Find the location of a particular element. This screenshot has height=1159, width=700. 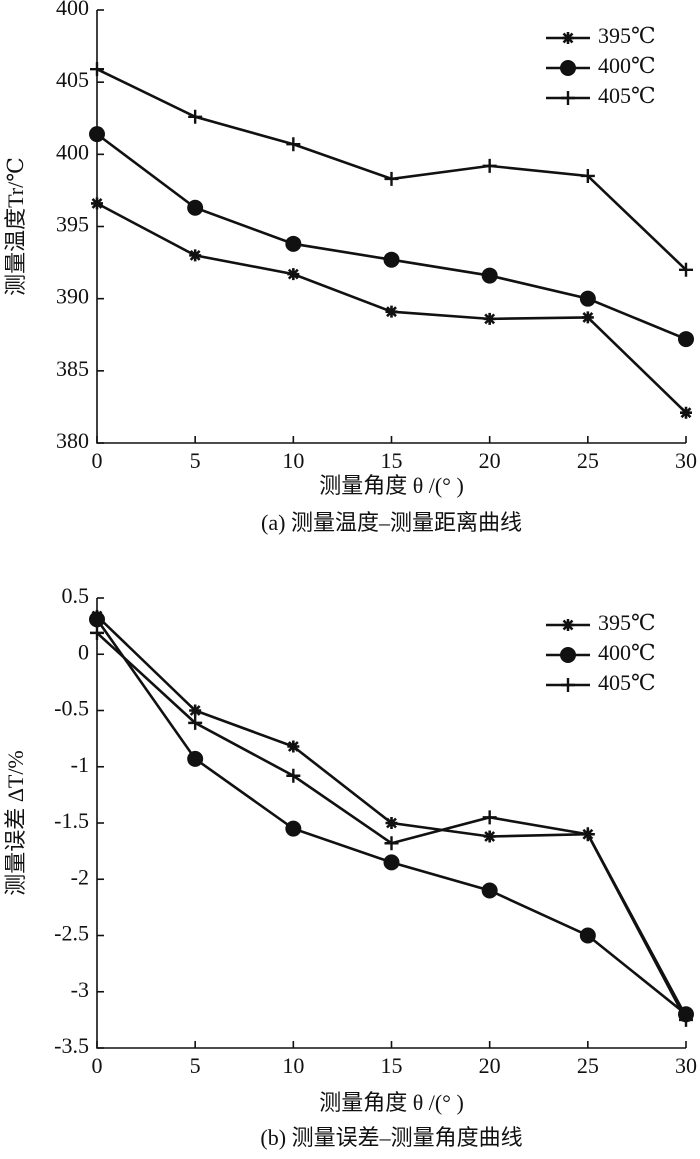

caption: (b) 测量误差–测量角度曲线 is located at coordinates (391, 1137).